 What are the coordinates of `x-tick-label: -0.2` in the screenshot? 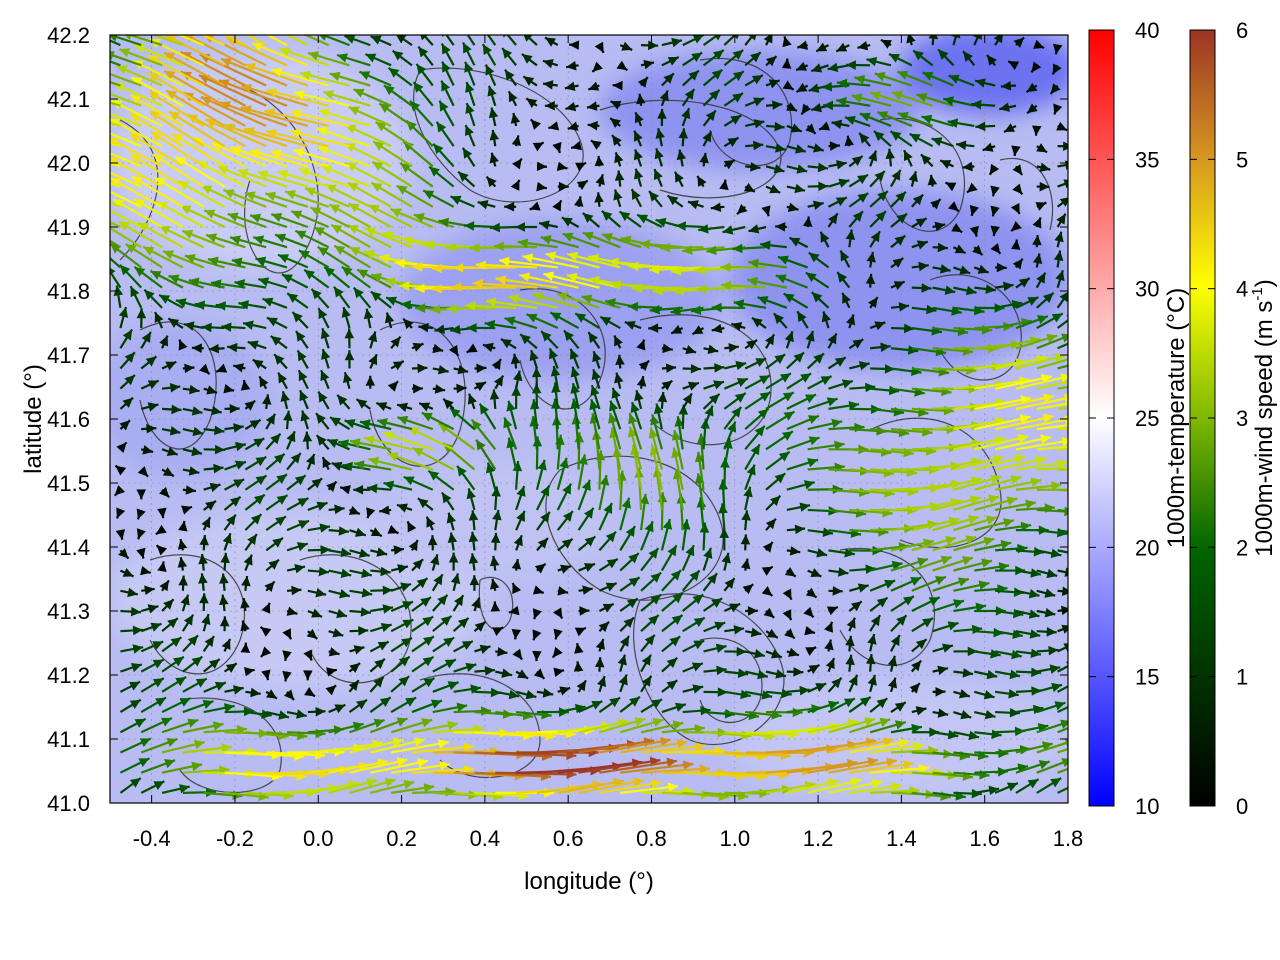 It's located at (235, 838).